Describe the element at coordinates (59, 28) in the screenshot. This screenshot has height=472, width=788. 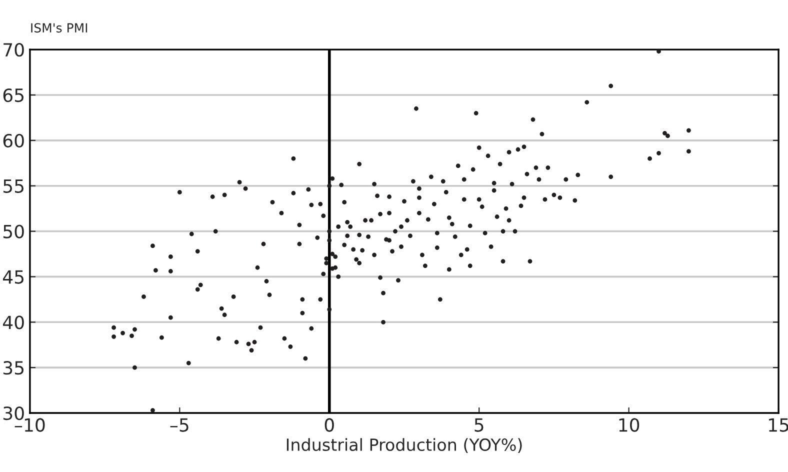
I see `y-axis-title: ISM's PMI` at that location.